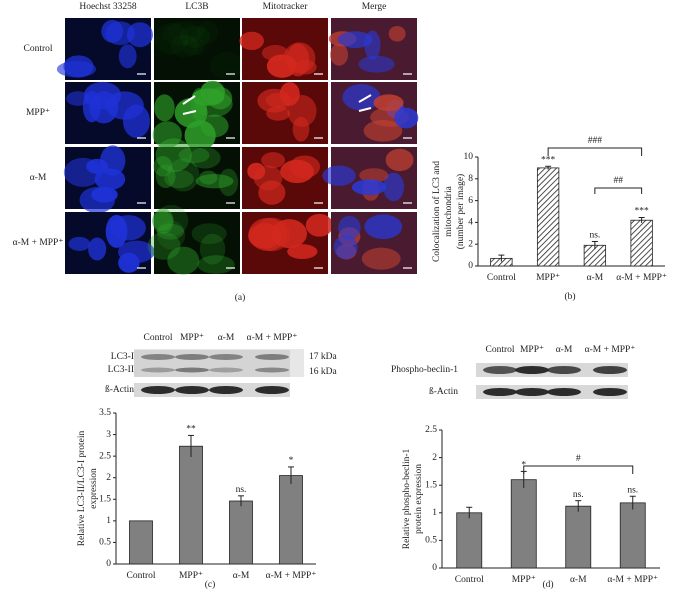 The width and height of the screenshot is (677, 596). Describe the element at coordinates (38, 243) in the screenshot. I see `row-label: α-M + MPP⁺` at that location.